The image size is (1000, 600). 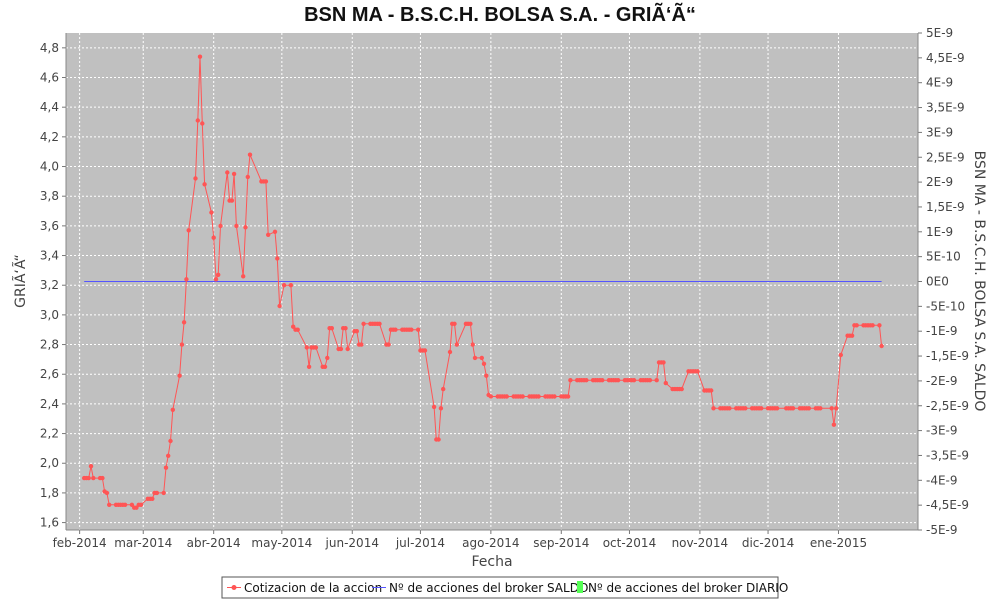 I want to click on x-tick-label: jun-2014, so click(x=352, y=543).